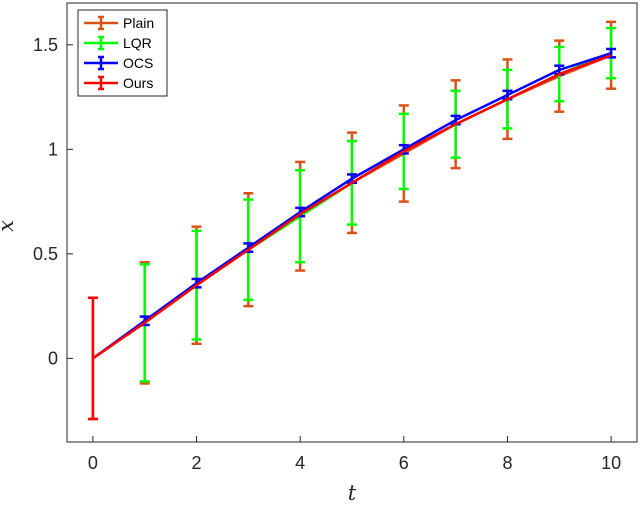  I want to click on legend-entry-ocs, so click(101, 63).